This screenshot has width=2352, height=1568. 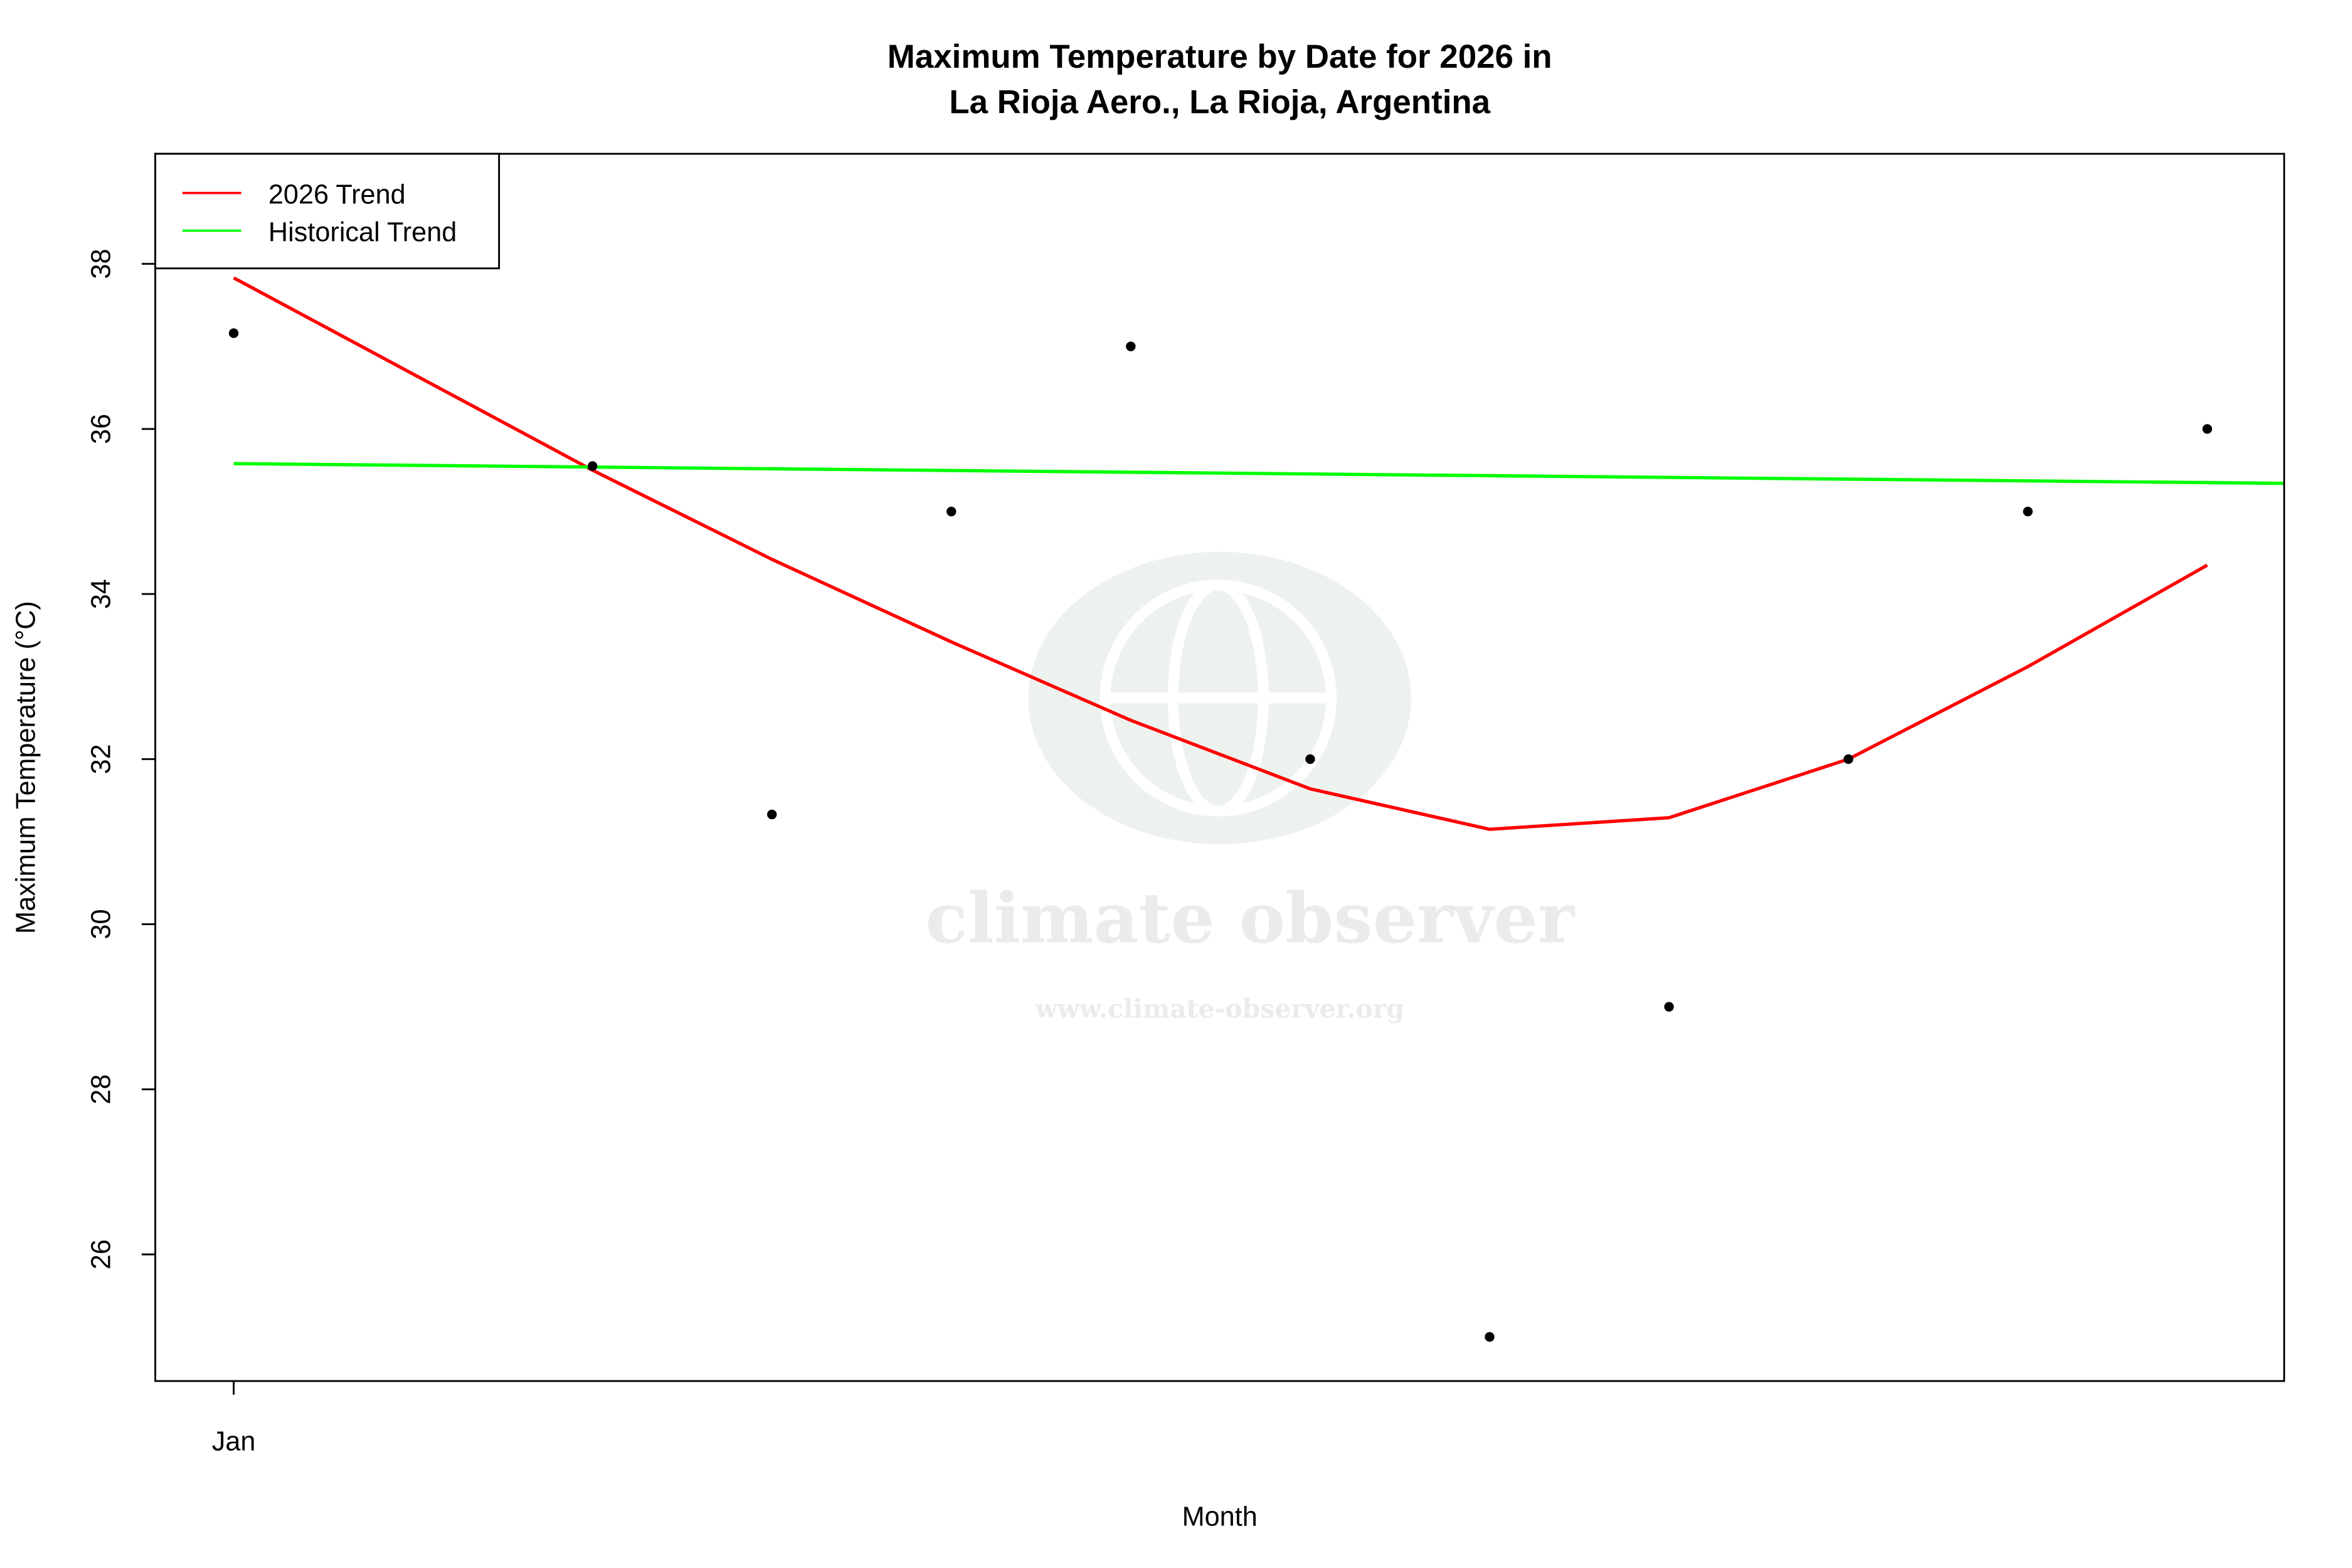 I want to click on y-tick-label: 36, so click(x=101, y=429).